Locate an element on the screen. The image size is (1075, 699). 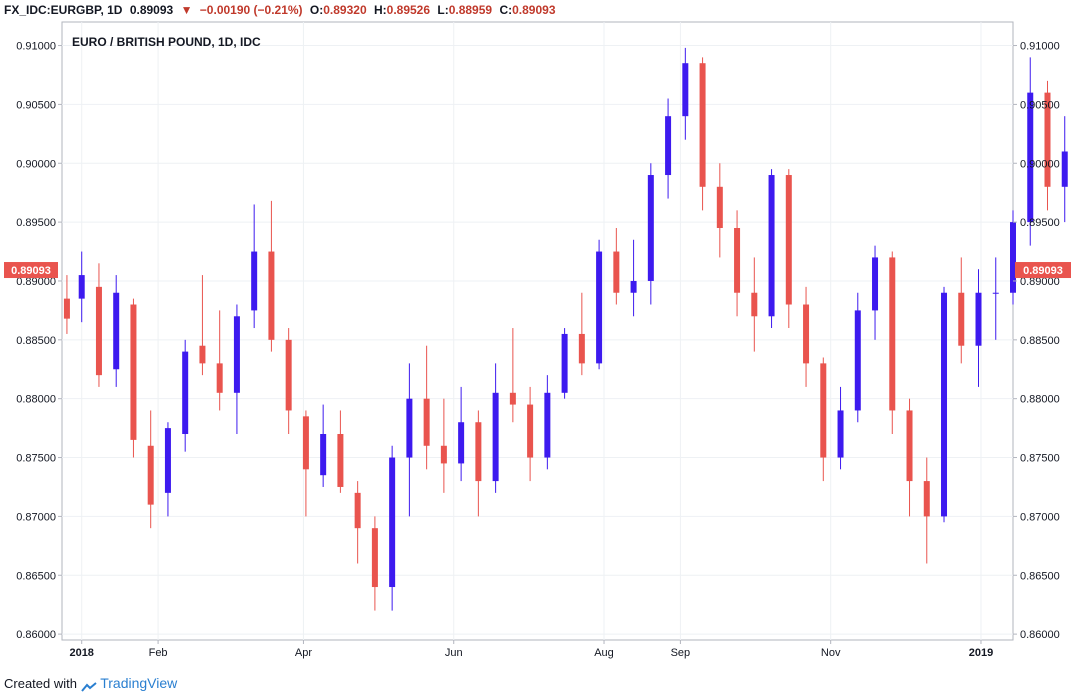
footer-prefix: Created with is located at coordinates (40, 683).